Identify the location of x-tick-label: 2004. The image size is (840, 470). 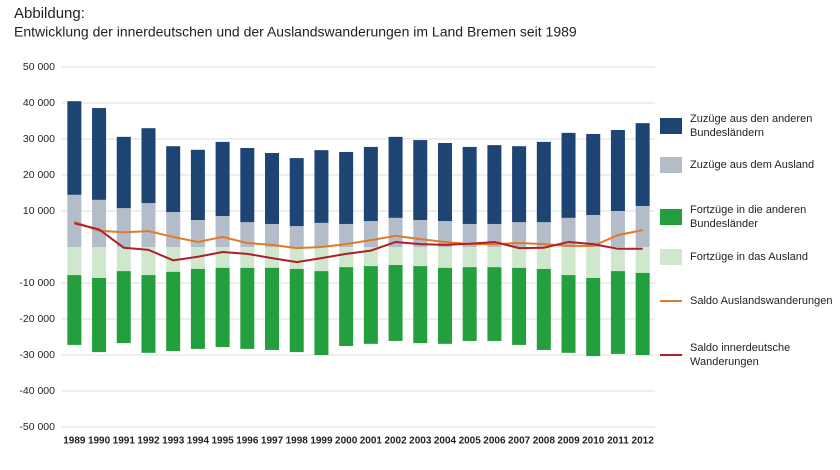
(445, 441).